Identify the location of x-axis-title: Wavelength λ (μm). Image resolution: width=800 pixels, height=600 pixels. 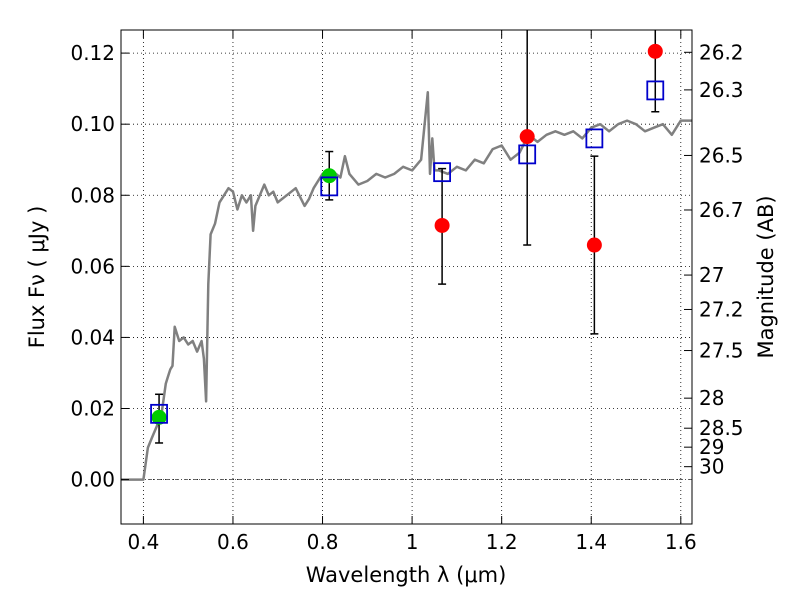
(406, 575).